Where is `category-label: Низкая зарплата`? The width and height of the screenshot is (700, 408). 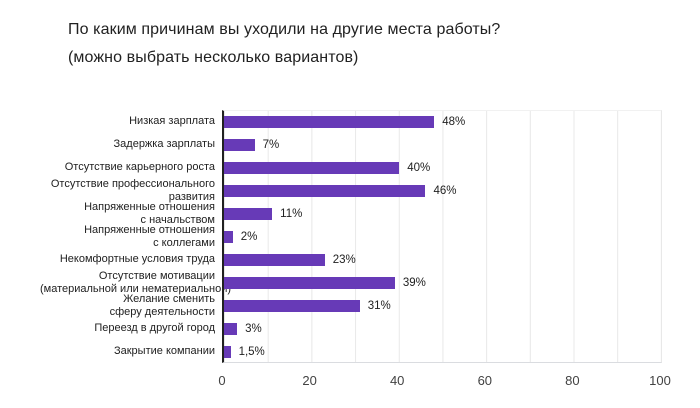
category-label: Низкая зарплата is located at coordinates (172, 121).